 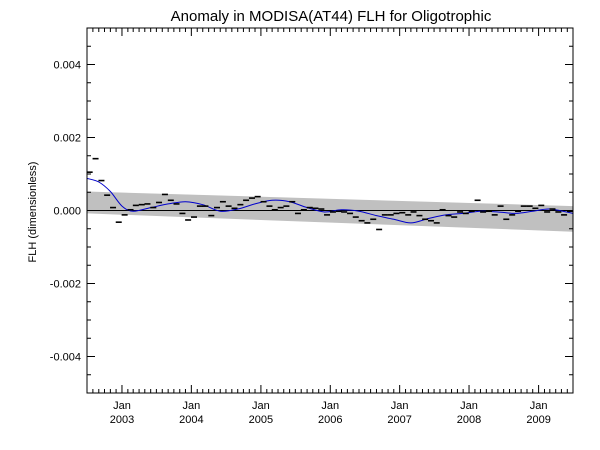 What do you see at coordinates (67, 139) in the screenshot?
I see `y-tick-label: 0.002` at bounding box center [67, 139].